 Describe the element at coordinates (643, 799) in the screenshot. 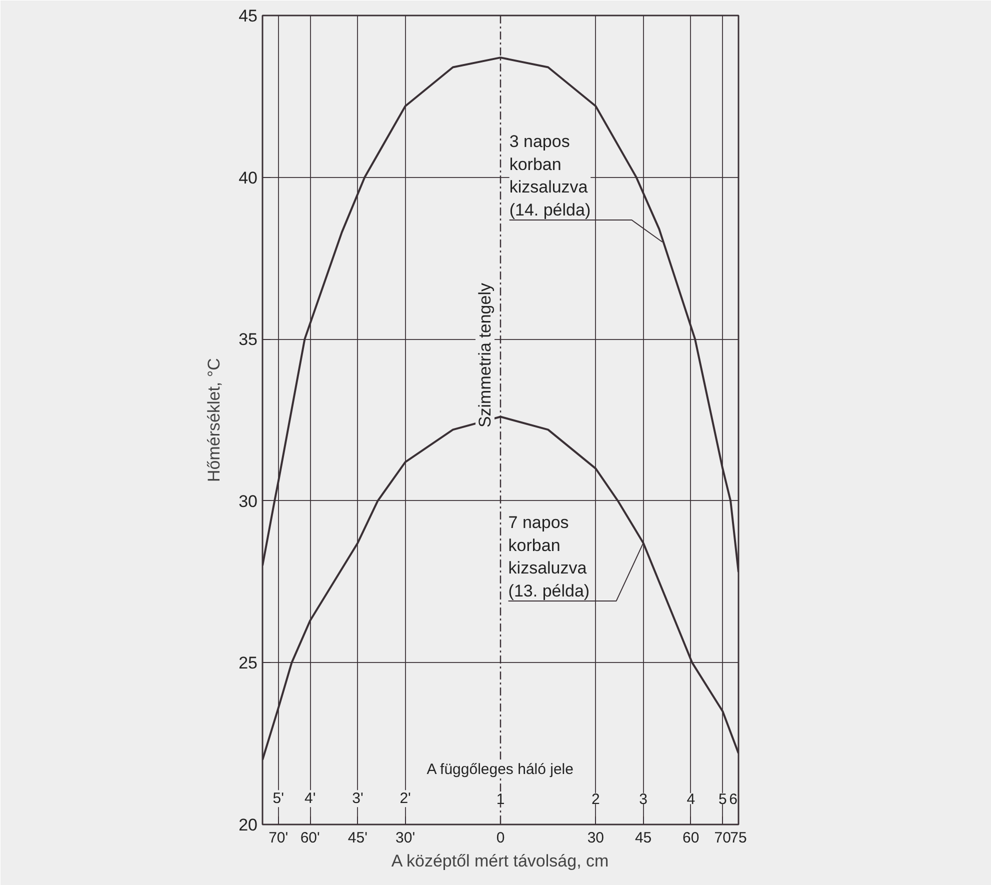

I see `annotation: 3` at that location.